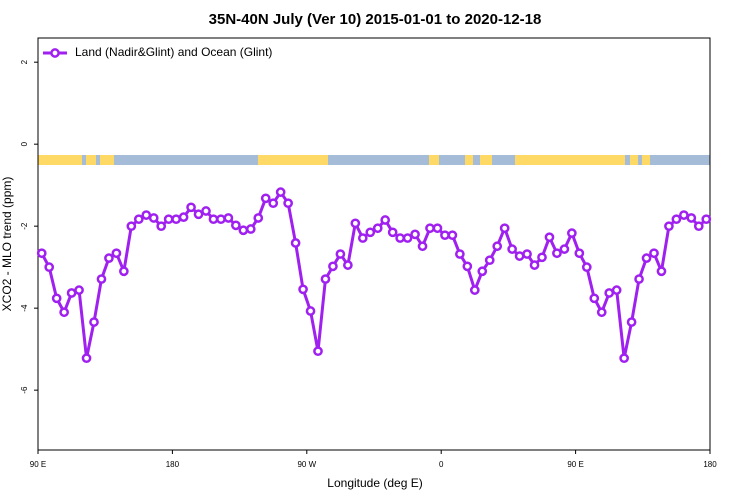  I want to click on x-axis-label: Longitude (deg E), so click(374, 483).